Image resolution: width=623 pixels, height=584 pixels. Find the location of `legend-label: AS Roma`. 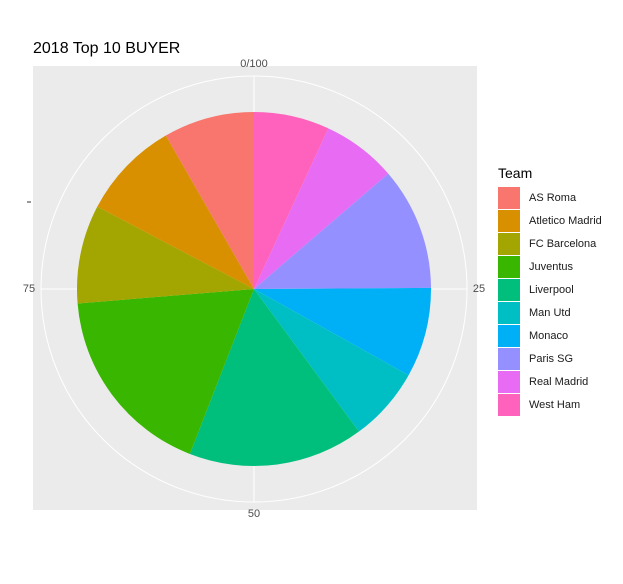

legend-label: AS Roma is located at coordinates (553, 197).